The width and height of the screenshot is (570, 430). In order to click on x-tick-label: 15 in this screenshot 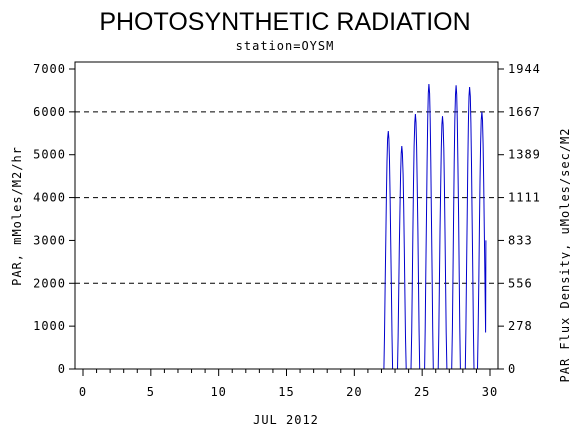, I will do `click(286, 392)`.